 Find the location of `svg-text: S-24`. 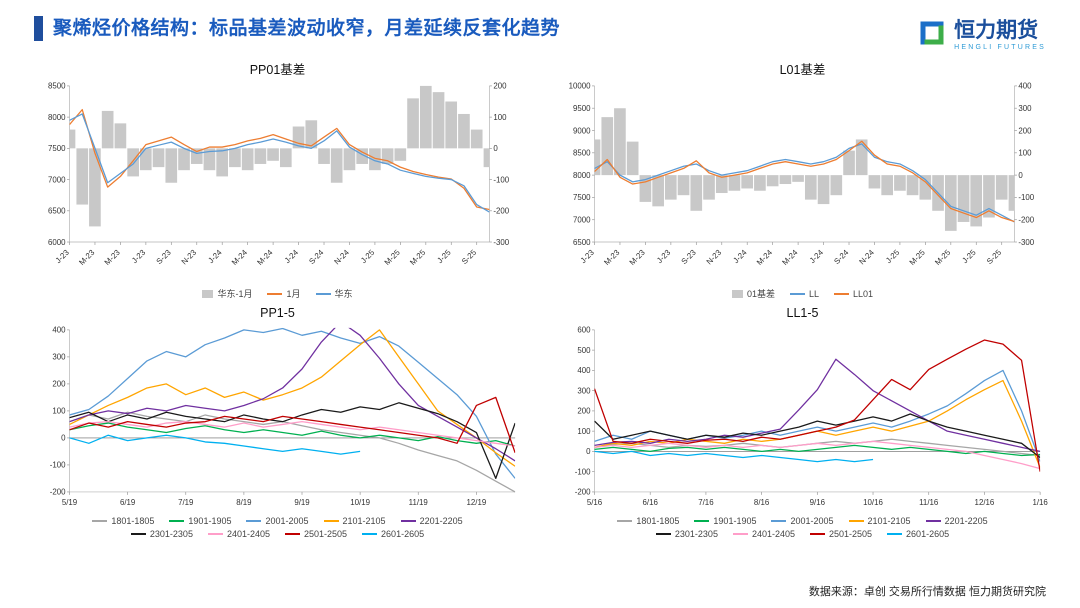

svg-text: S-24 is located at coordinates (841, 257).